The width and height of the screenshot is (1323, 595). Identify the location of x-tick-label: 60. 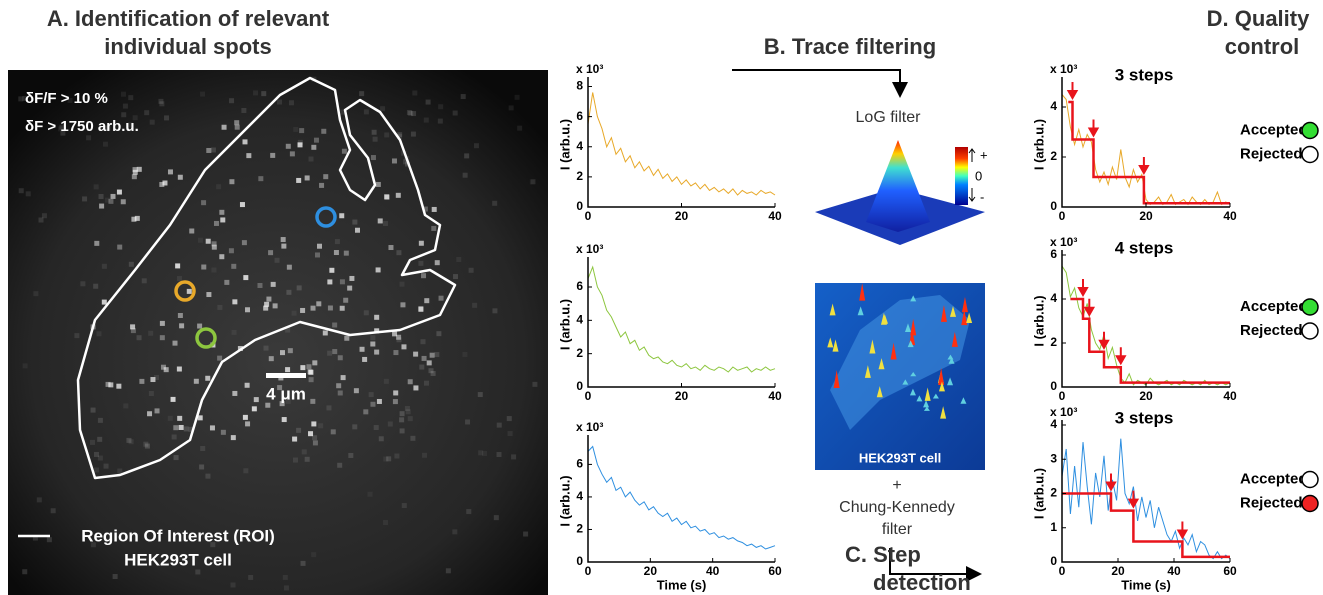
(1230, 571).